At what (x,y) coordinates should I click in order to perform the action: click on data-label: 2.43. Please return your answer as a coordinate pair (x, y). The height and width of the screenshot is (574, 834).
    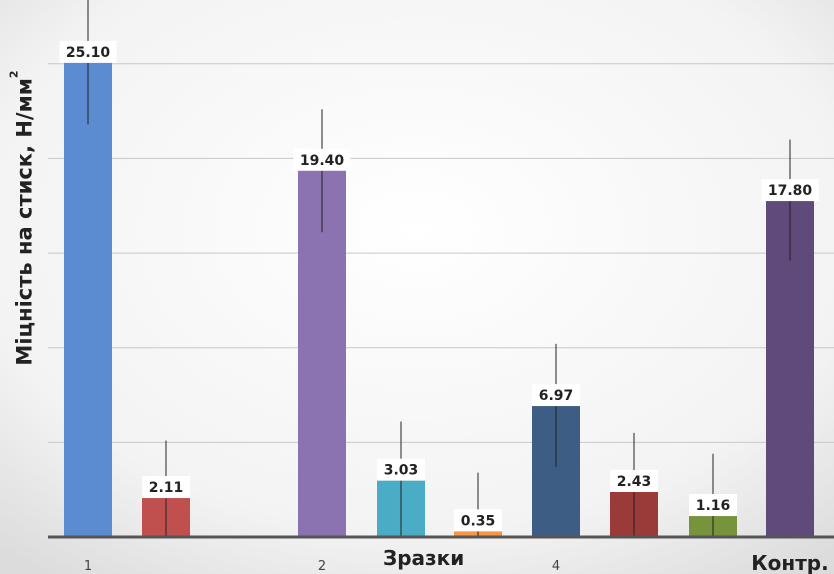
    Looking at the image, I should click on (634, 482).